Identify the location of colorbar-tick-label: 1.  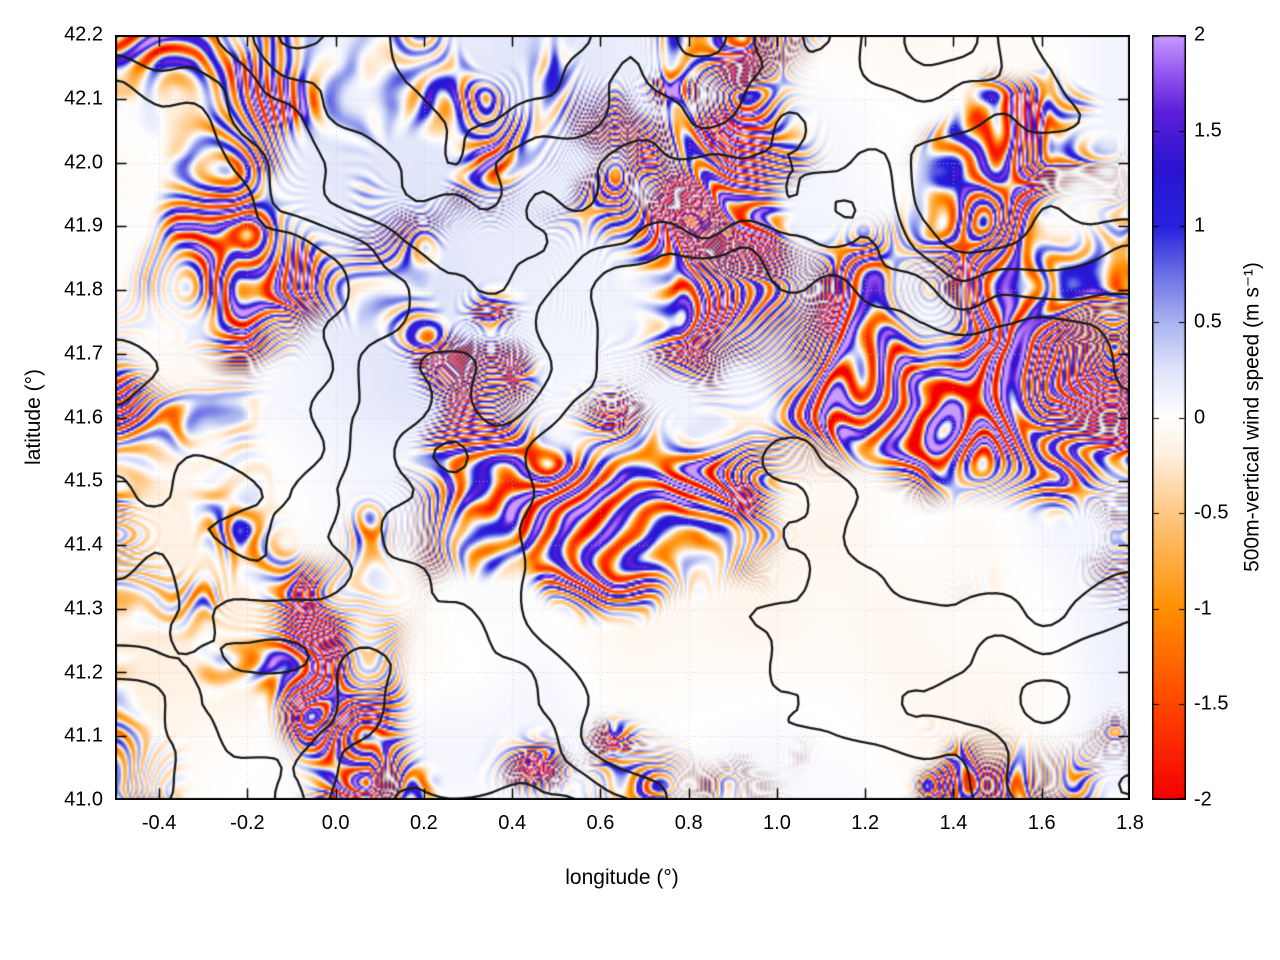
(1200, 225).